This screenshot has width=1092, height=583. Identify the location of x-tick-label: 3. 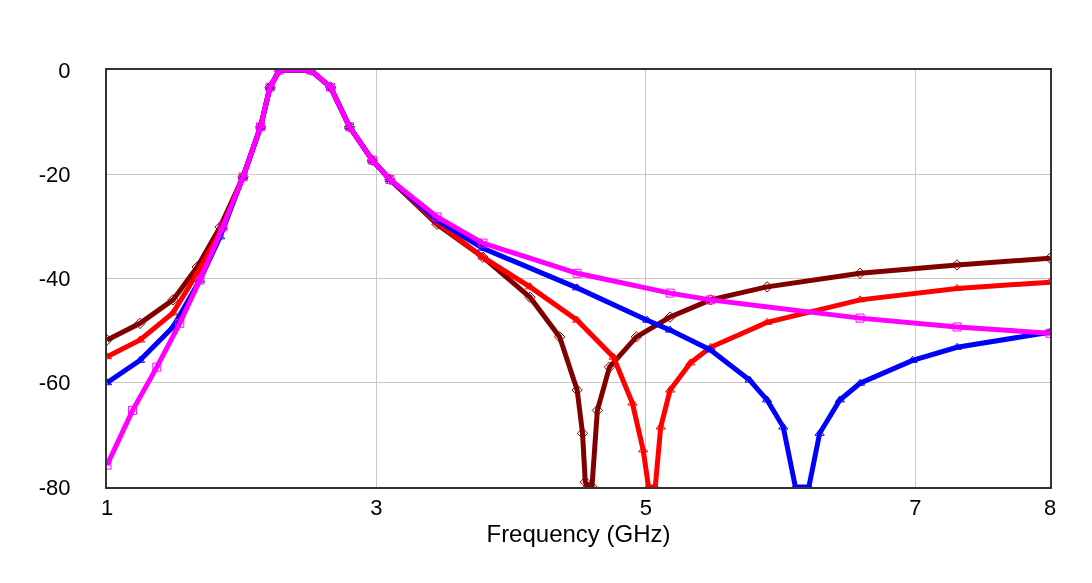
(376, 508).